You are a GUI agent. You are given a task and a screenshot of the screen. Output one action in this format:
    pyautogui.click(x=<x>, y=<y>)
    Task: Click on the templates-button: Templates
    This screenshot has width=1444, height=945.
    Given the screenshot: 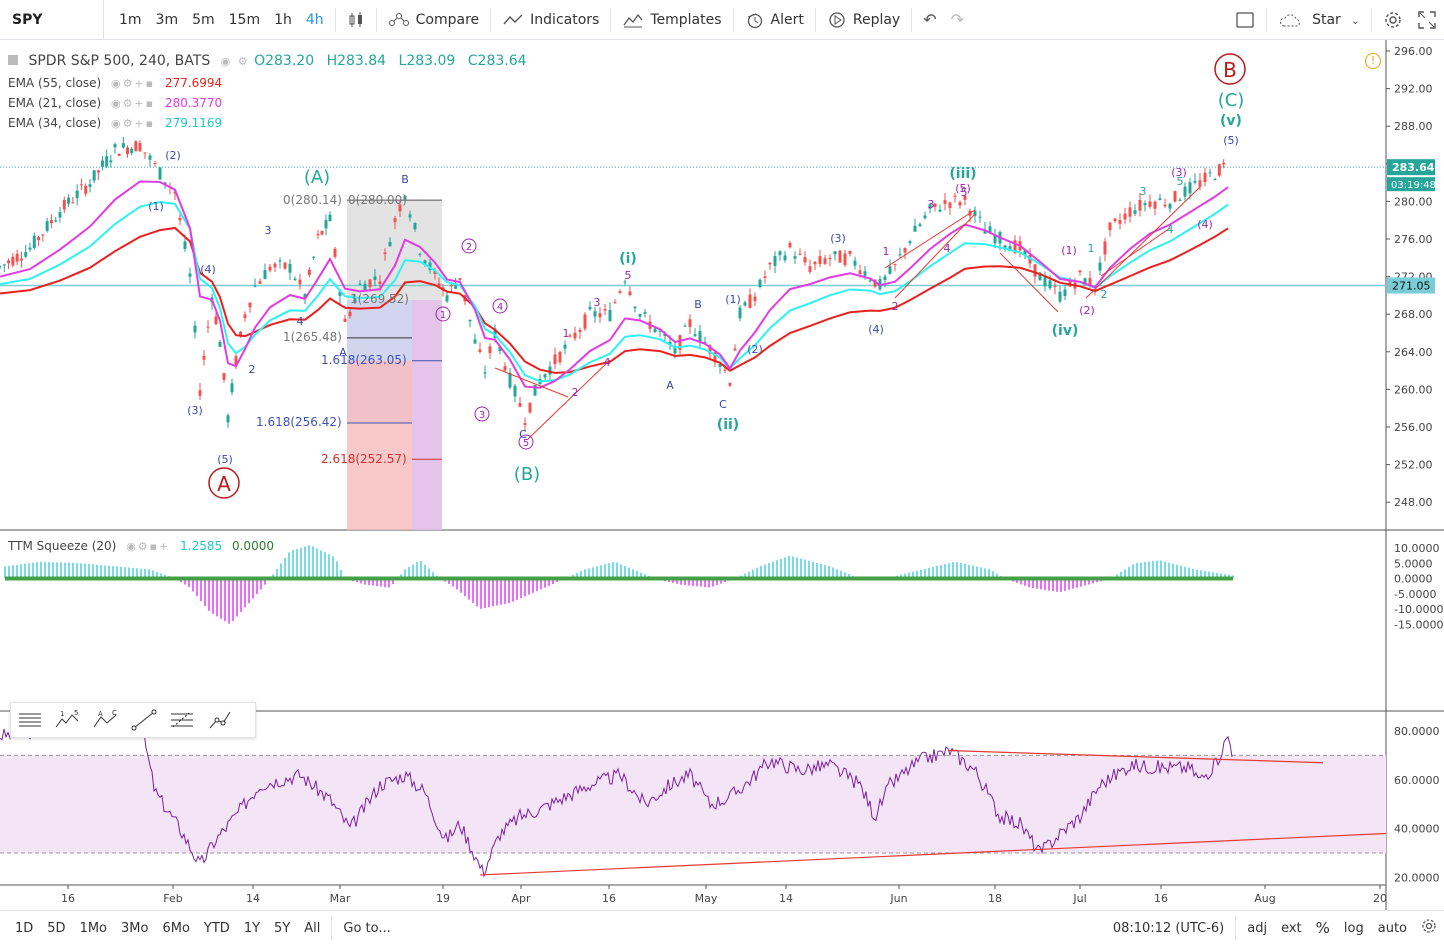 What is the action you would take?
    pyautogui.click(x=671, y=20)
    